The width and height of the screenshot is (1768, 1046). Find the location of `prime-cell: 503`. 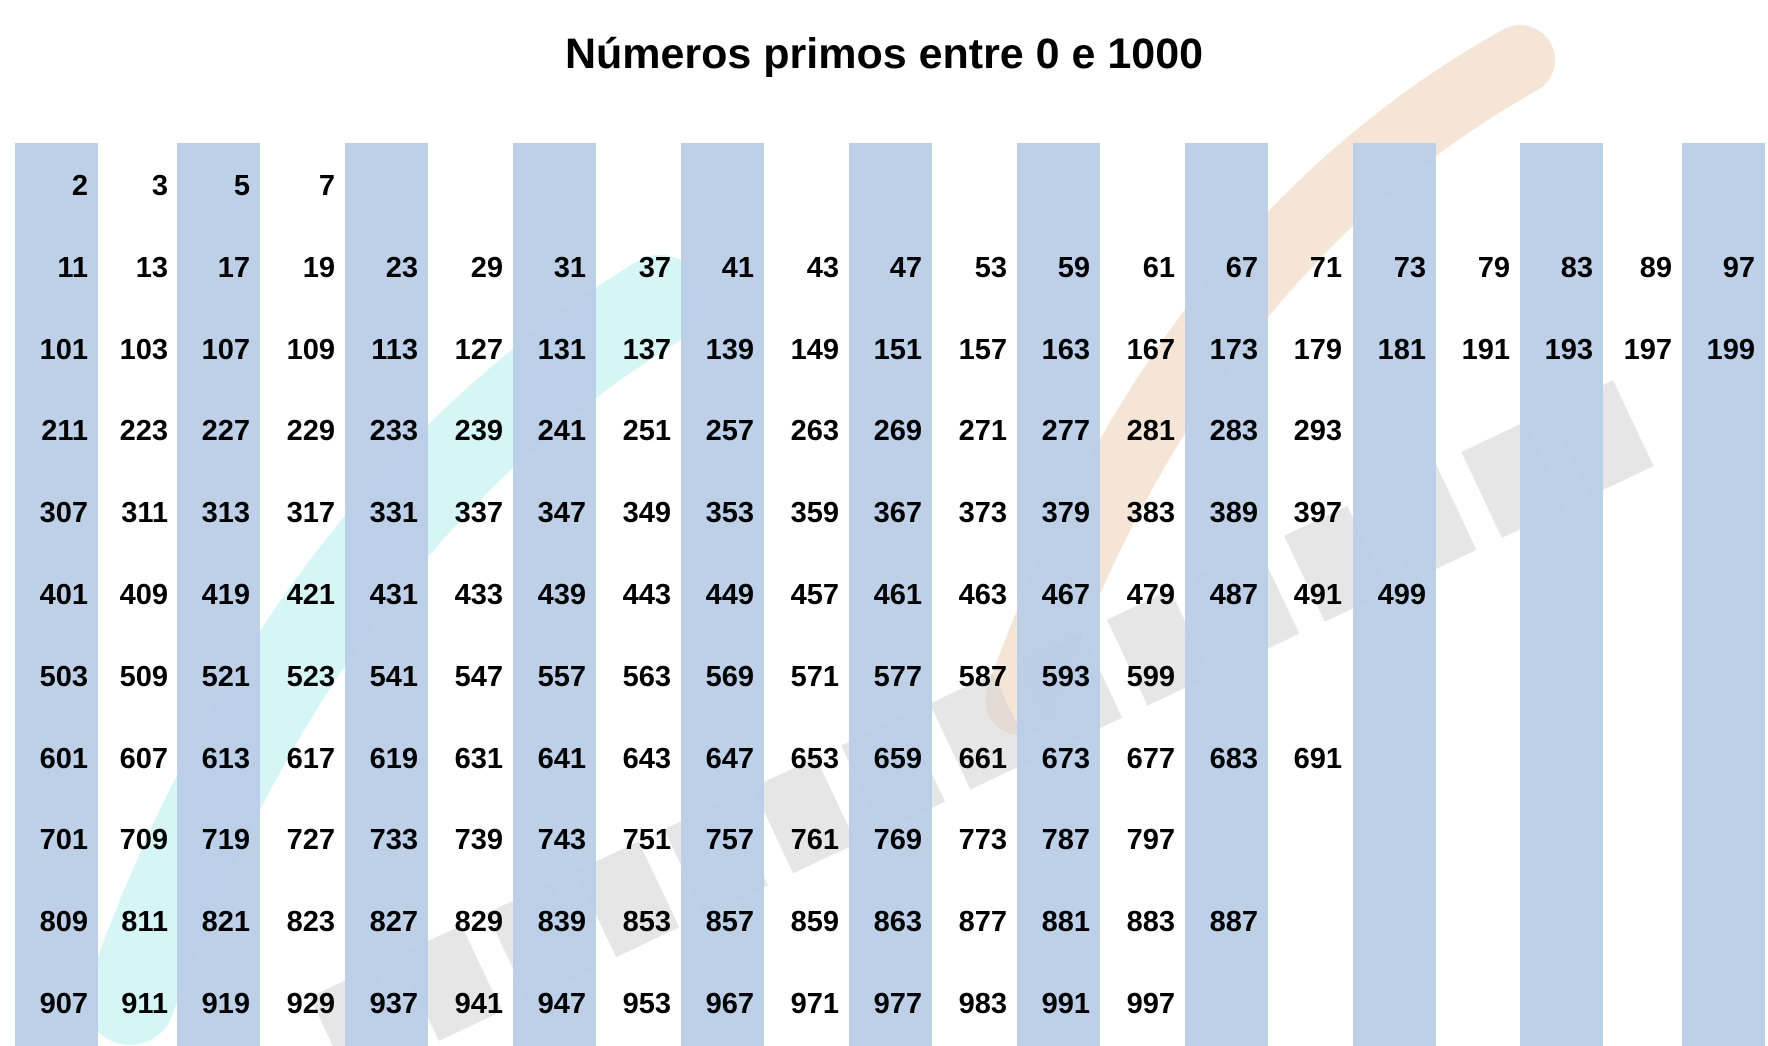

prime-cell: 503 is located at coordinates (63, 677).